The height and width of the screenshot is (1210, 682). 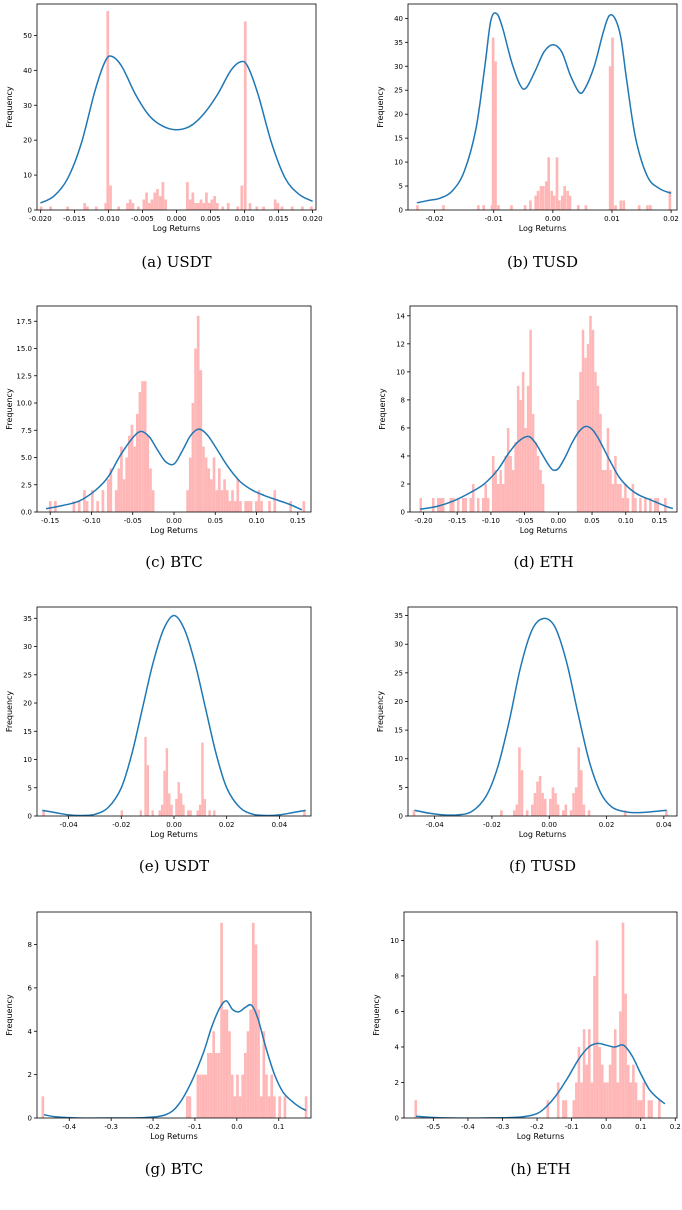 What do you see at coordinates (607, 825) in the screenshot?
I see `x-tick-label: 0.02` at bounding box center [607, 825].